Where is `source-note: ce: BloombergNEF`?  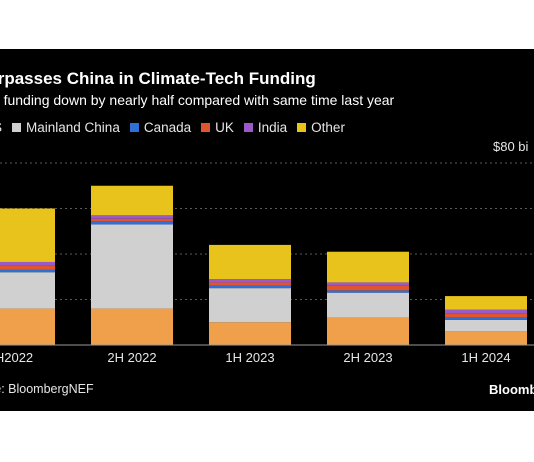
source-note: ce: BloombergNEF is located at coordinates (47, 389).